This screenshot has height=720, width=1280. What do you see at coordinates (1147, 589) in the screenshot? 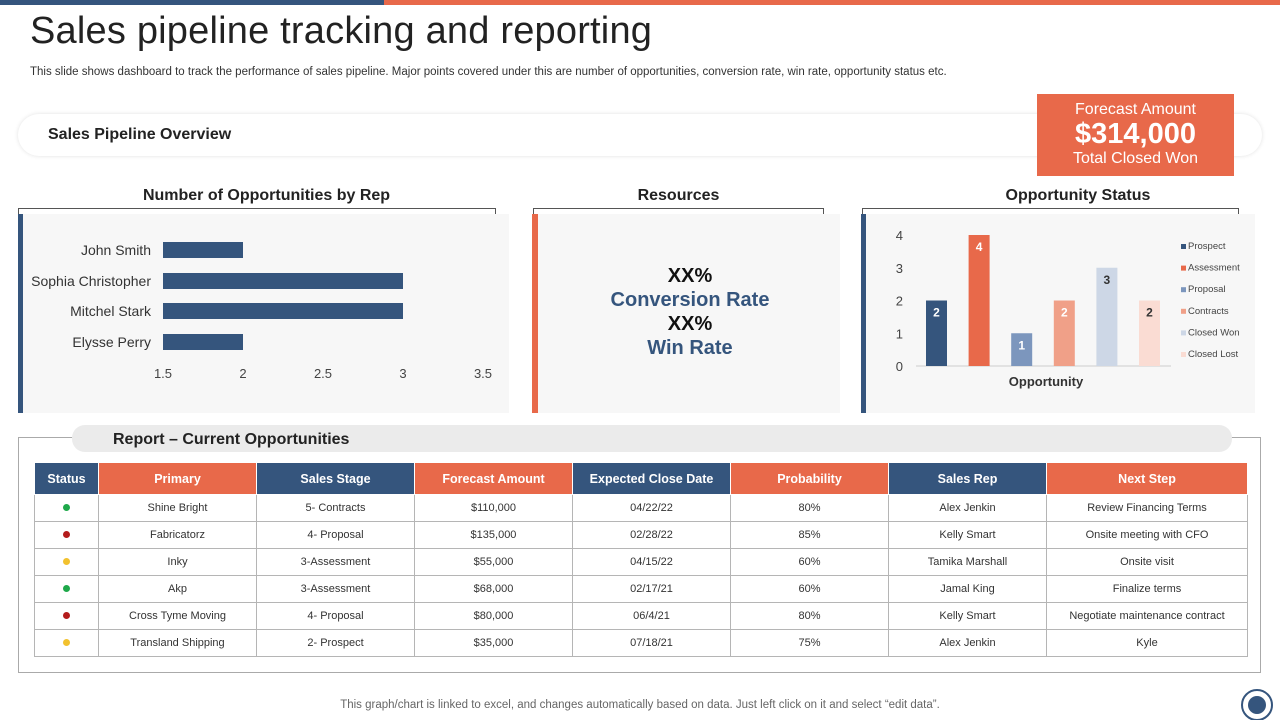
I see `next-step-cell: Finalize terms` at bounding box center [1147, 589].